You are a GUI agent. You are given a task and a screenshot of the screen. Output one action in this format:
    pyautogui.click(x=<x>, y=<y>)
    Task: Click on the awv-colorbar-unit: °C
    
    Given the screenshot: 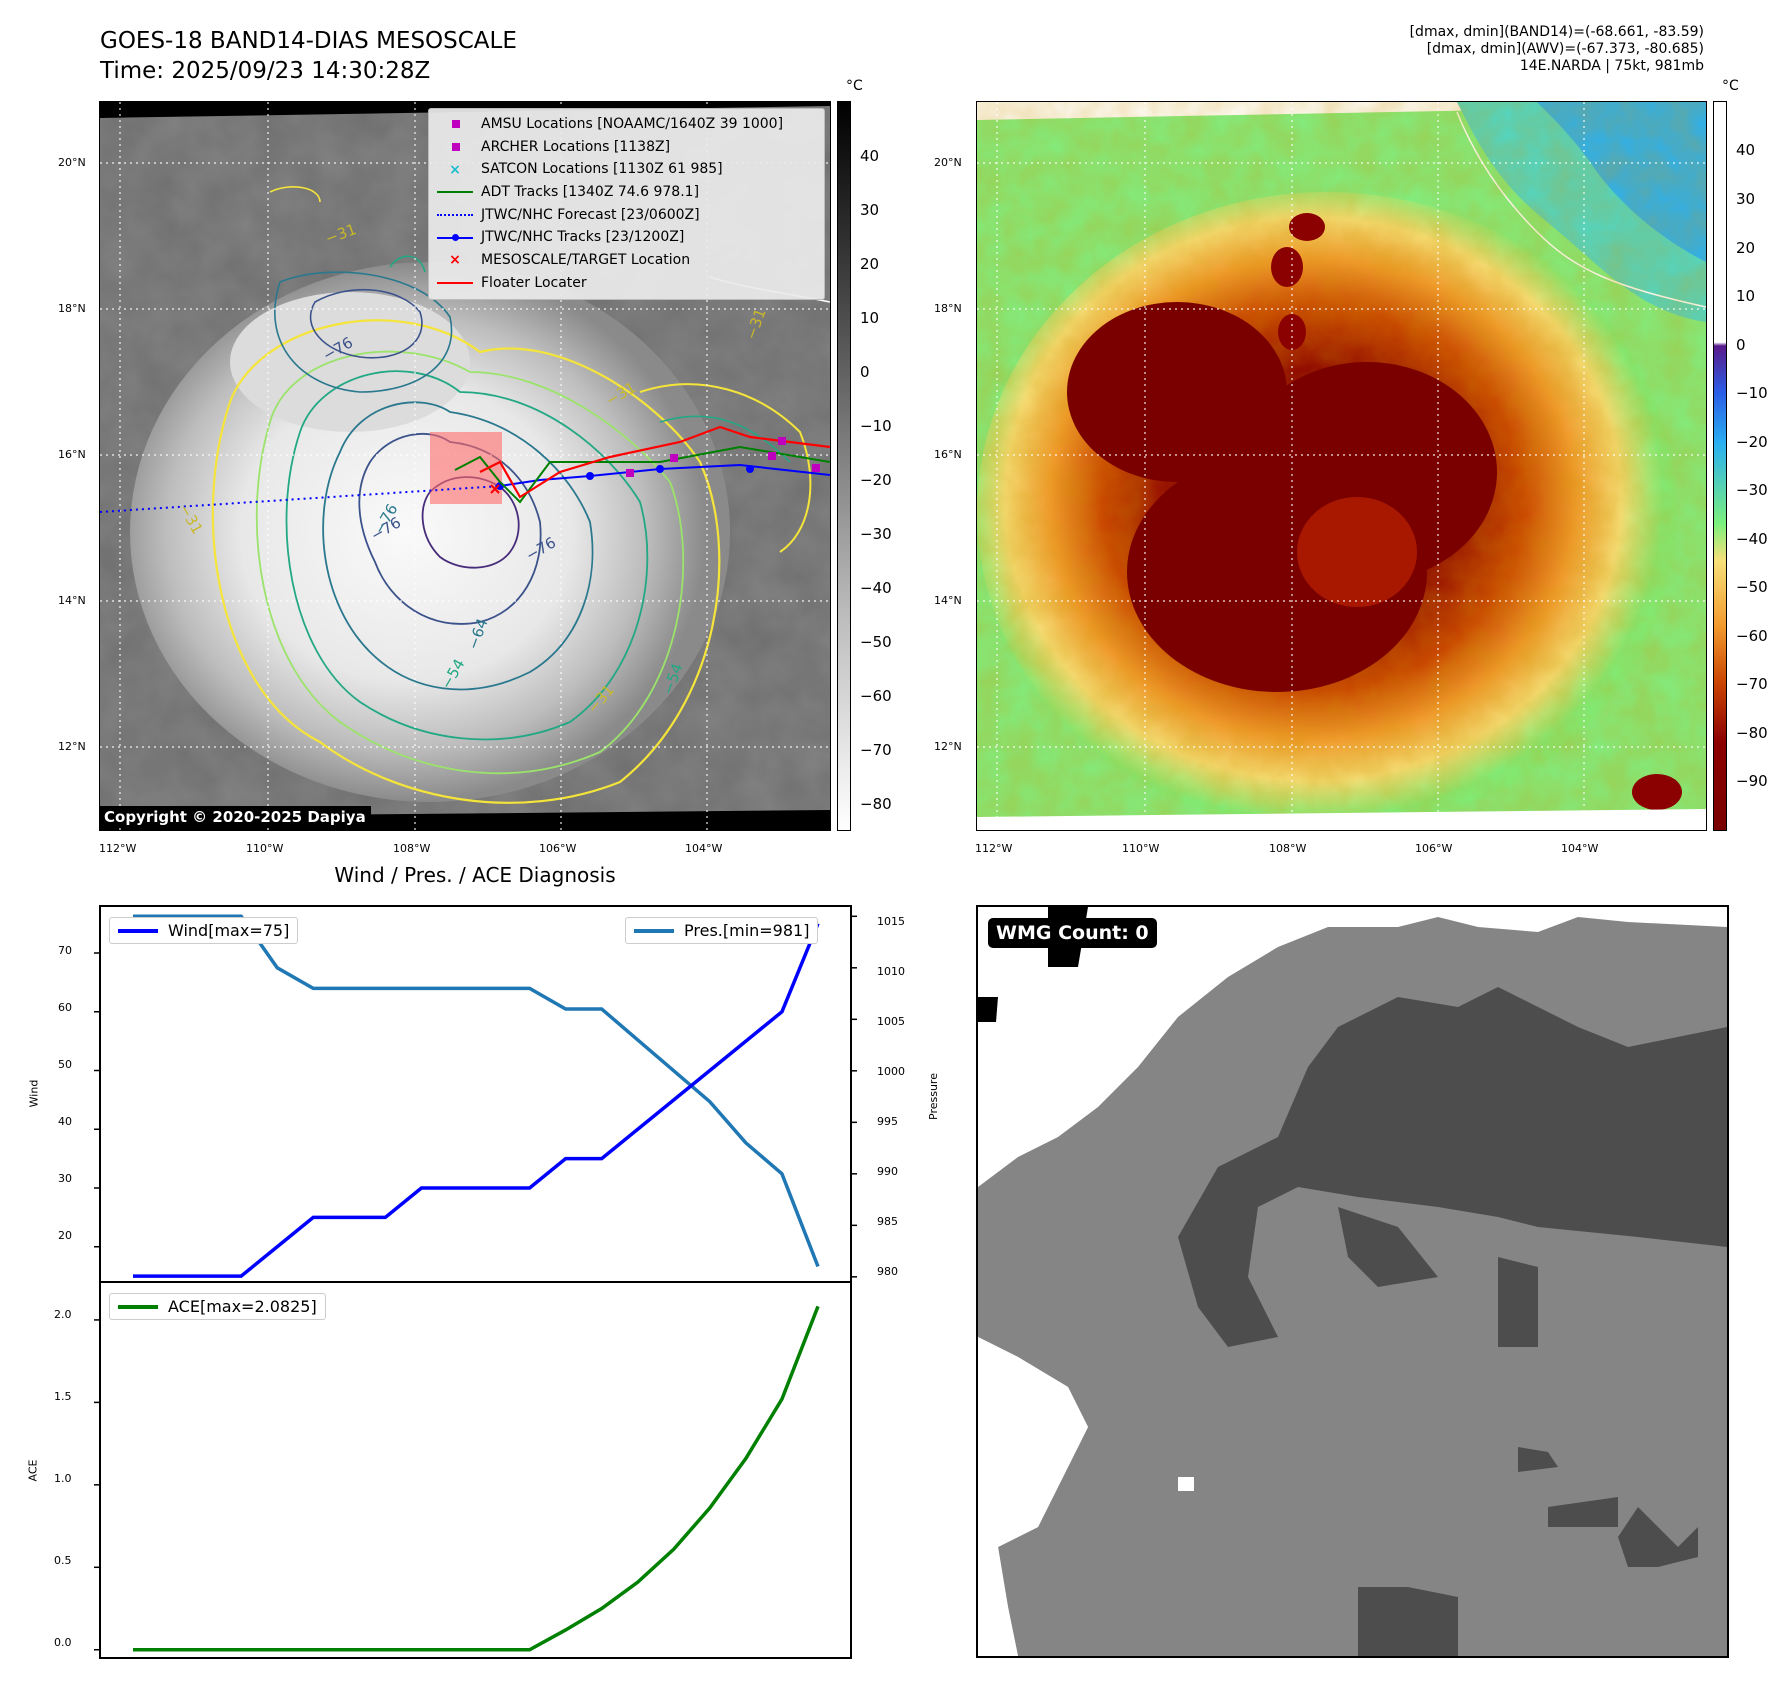 What is the action you would take?
    pyautogui.click(x=1730, y=86)
    